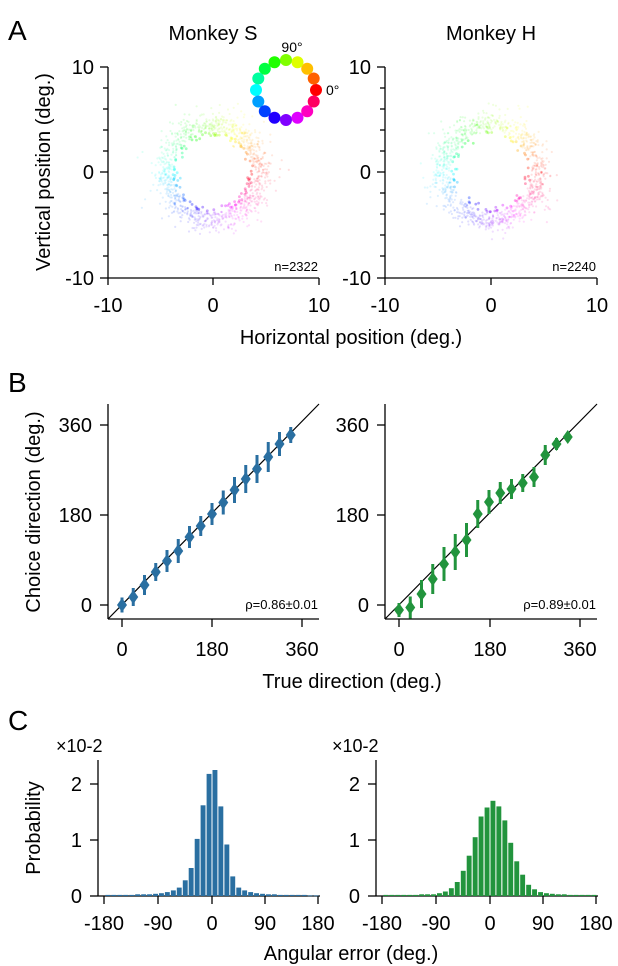 This screenshot has height=966, width=618. Describe the element at coordinates (206, 520) in the screenshot. I see `b1-data` at that location.